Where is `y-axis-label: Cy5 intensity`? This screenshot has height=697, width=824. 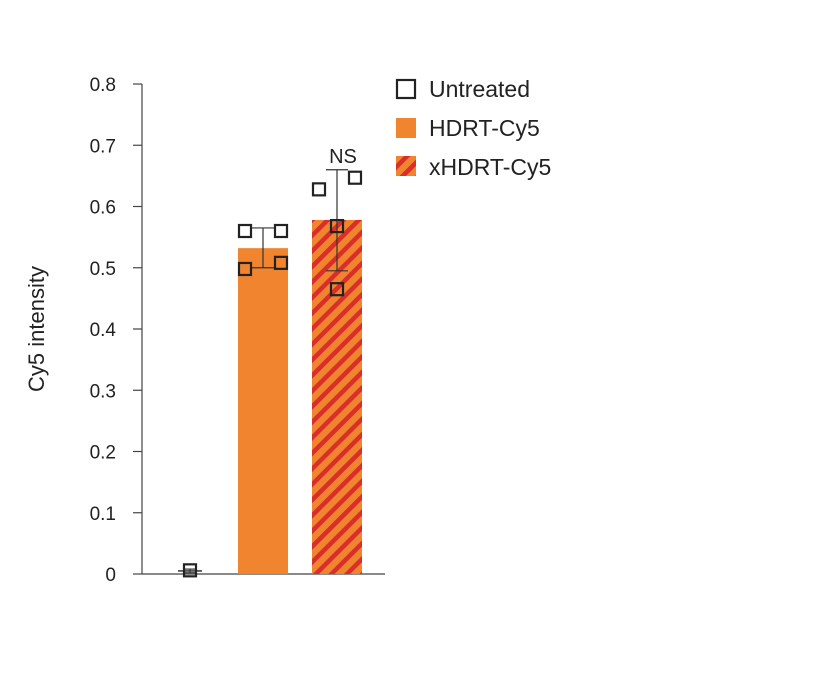 y-axis-label: Cy5 intensity is located at coordinates (36, 329).